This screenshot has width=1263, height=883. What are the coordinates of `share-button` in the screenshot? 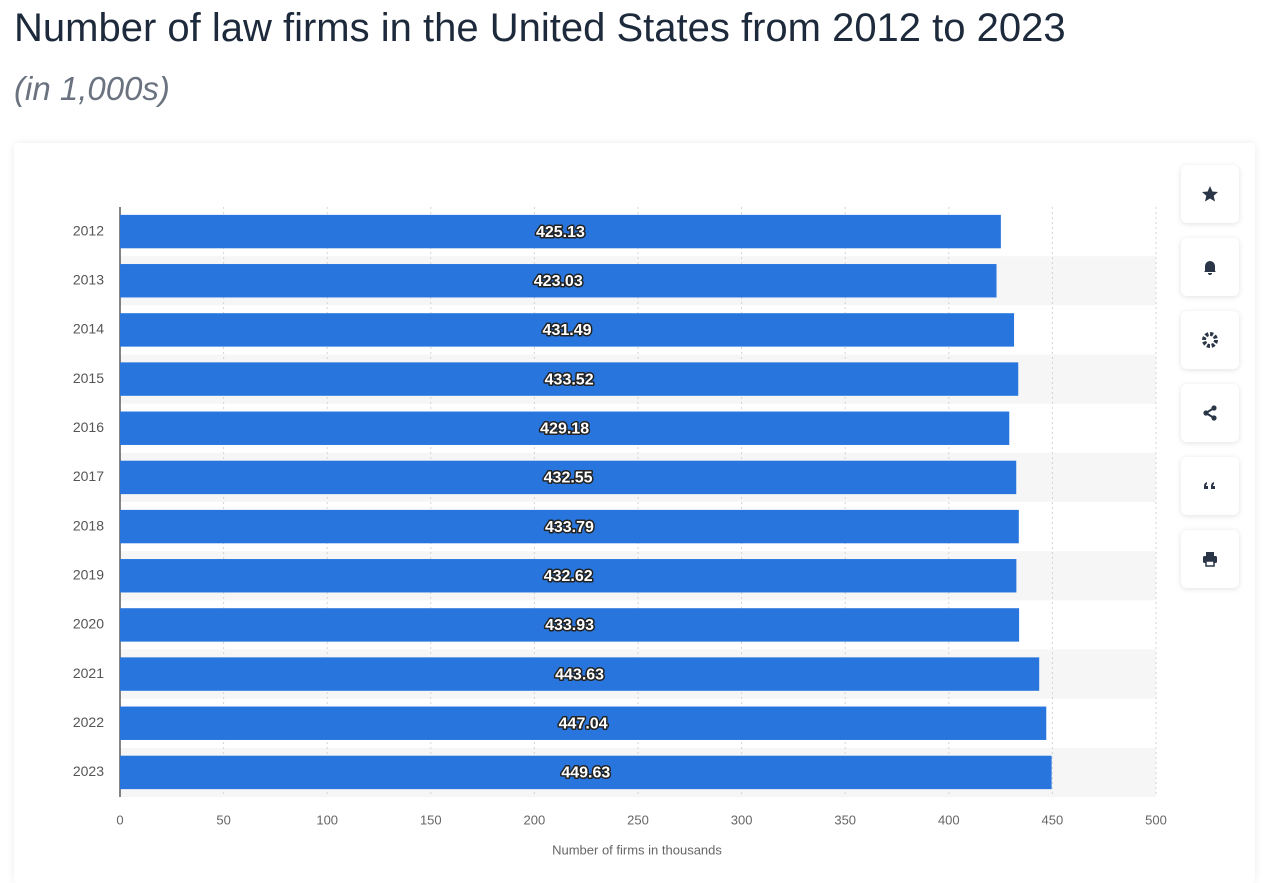 It's located at (1210, 413).